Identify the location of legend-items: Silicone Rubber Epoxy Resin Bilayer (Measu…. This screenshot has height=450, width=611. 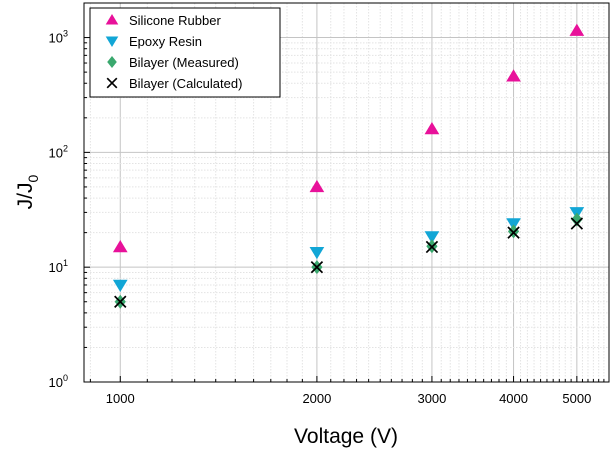
(173, 52).